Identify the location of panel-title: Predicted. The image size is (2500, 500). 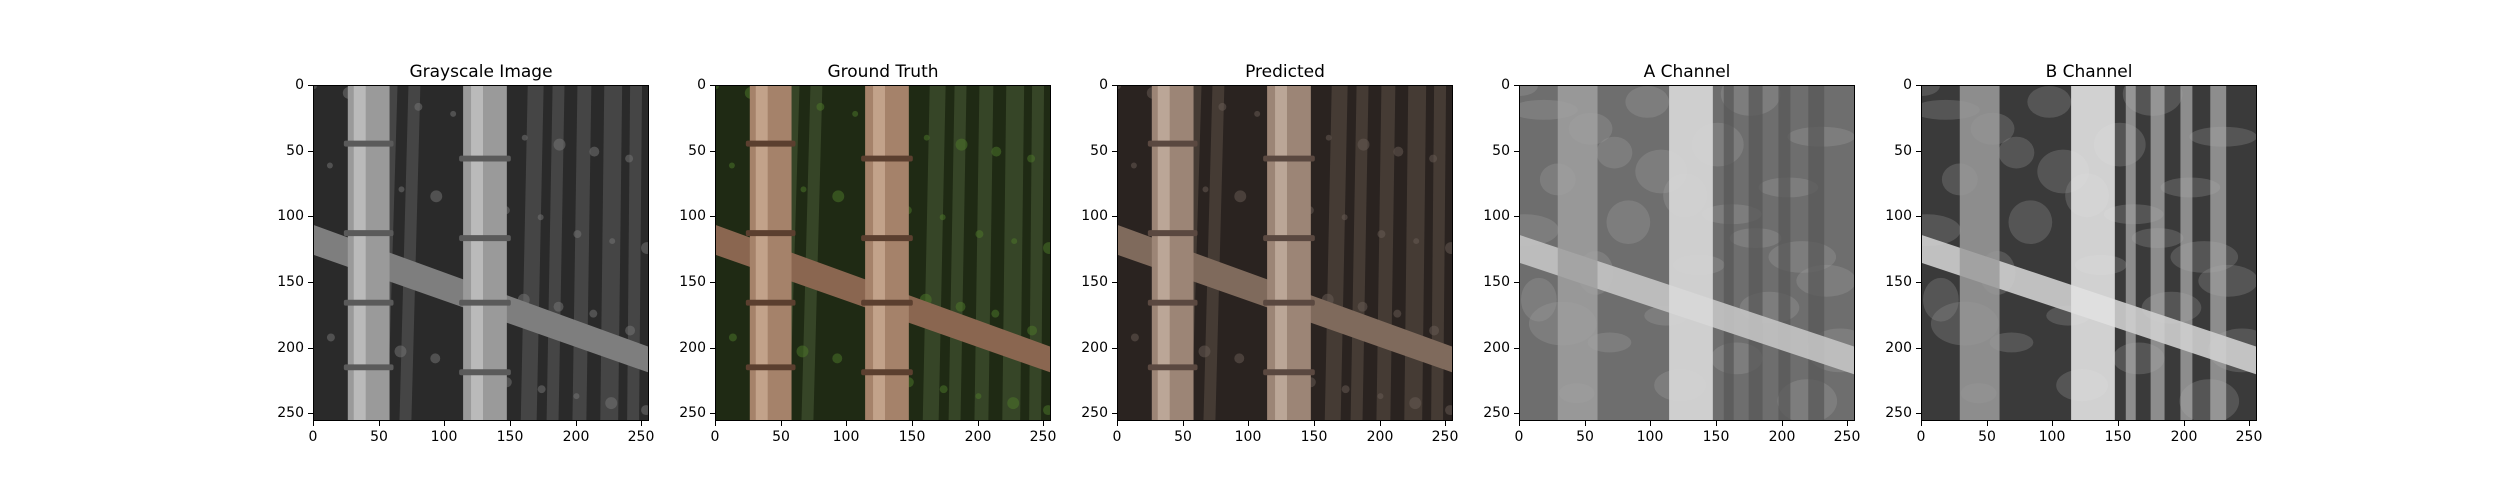
(1285, 72).